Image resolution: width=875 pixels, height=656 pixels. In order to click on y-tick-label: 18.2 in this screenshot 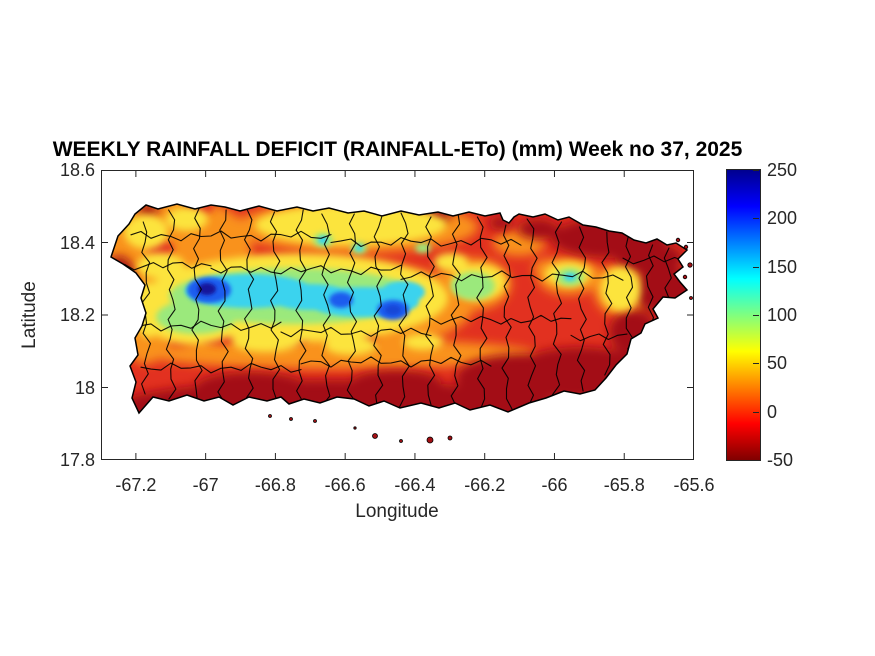, I will do `click(77, 315)`.